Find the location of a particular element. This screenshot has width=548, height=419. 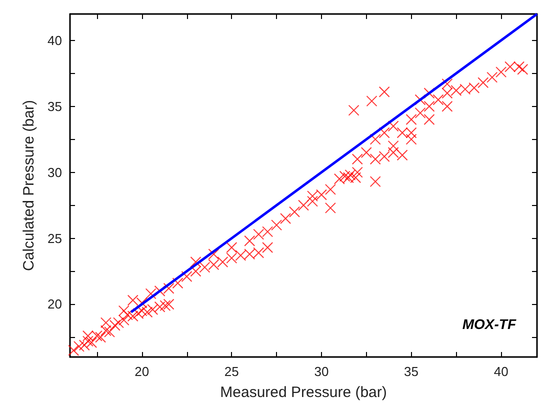

x-tick-label: 25 is located at coordinates (231, 371).